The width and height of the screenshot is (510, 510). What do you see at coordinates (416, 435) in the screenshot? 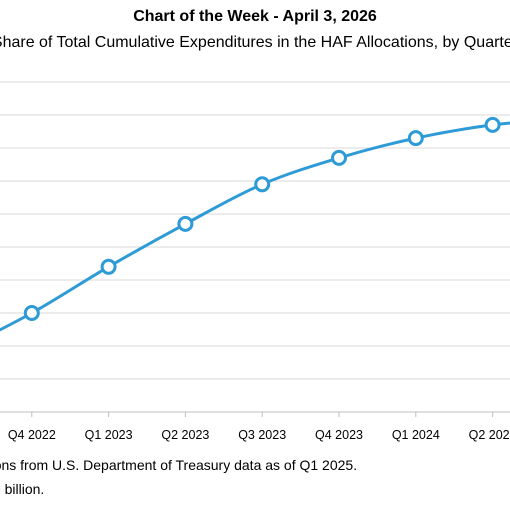
I see `x-tick-label: Q1 2024` at bounding box center [416, 435].